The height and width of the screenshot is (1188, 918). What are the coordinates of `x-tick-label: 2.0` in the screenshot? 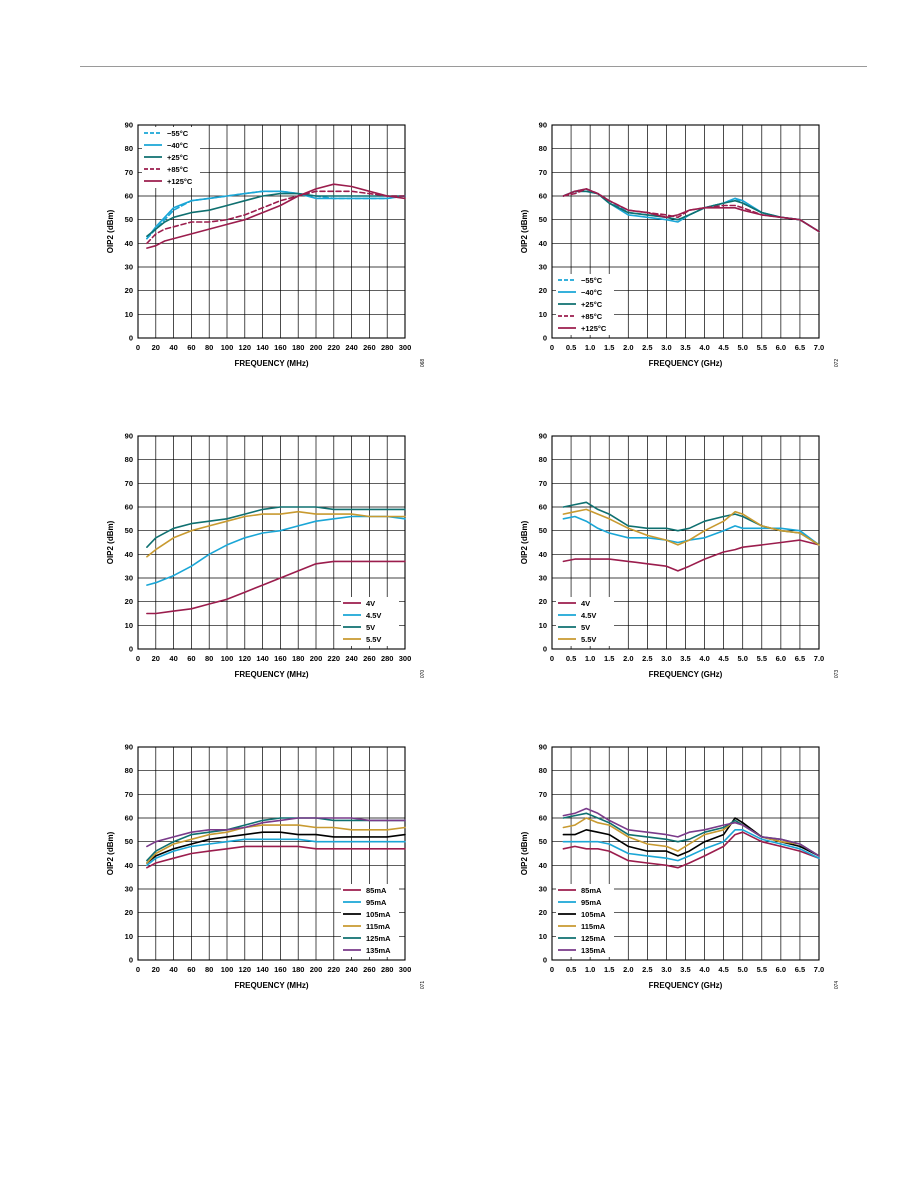 It's located at (628, 658).